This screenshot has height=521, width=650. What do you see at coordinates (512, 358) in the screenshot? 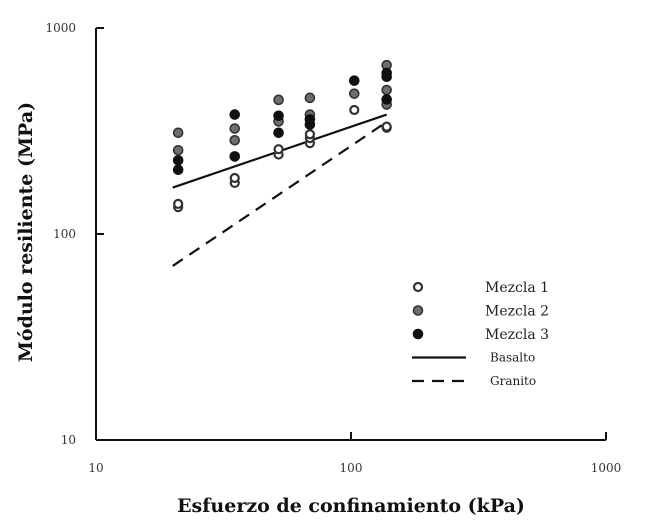
I see `legend-label-basalto: Basalto` at bounding box center [512, 358].